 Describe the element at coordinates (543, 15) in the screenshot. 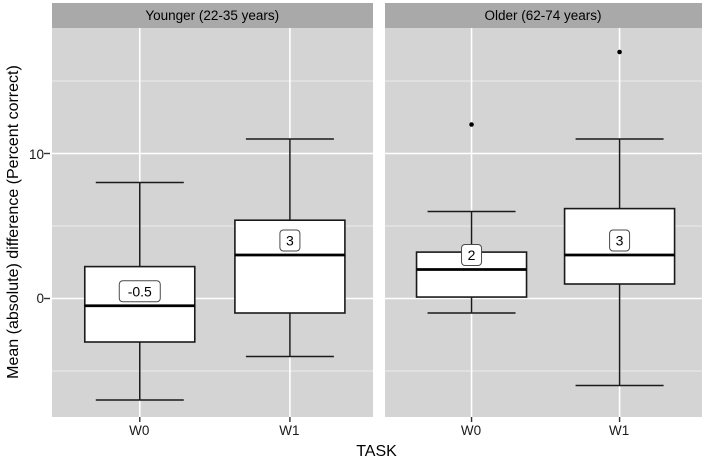

I see `facet-strip-older: Older (62-74 years)` at that location.